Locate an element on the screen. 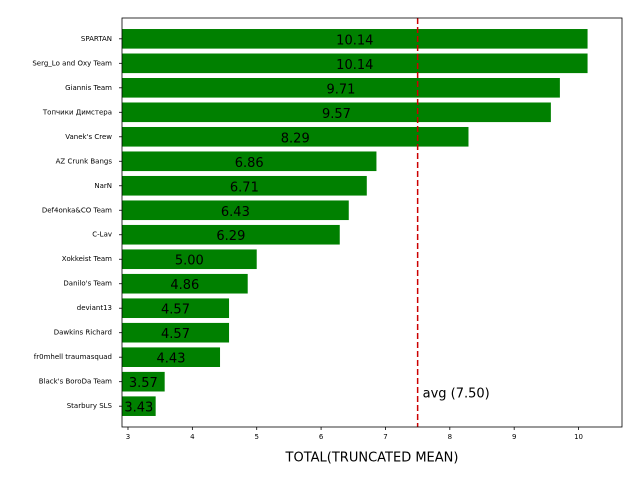 The height and width of the screenshot is (480, 640). value-label: 4.43 is located at coordinates (171, 359).